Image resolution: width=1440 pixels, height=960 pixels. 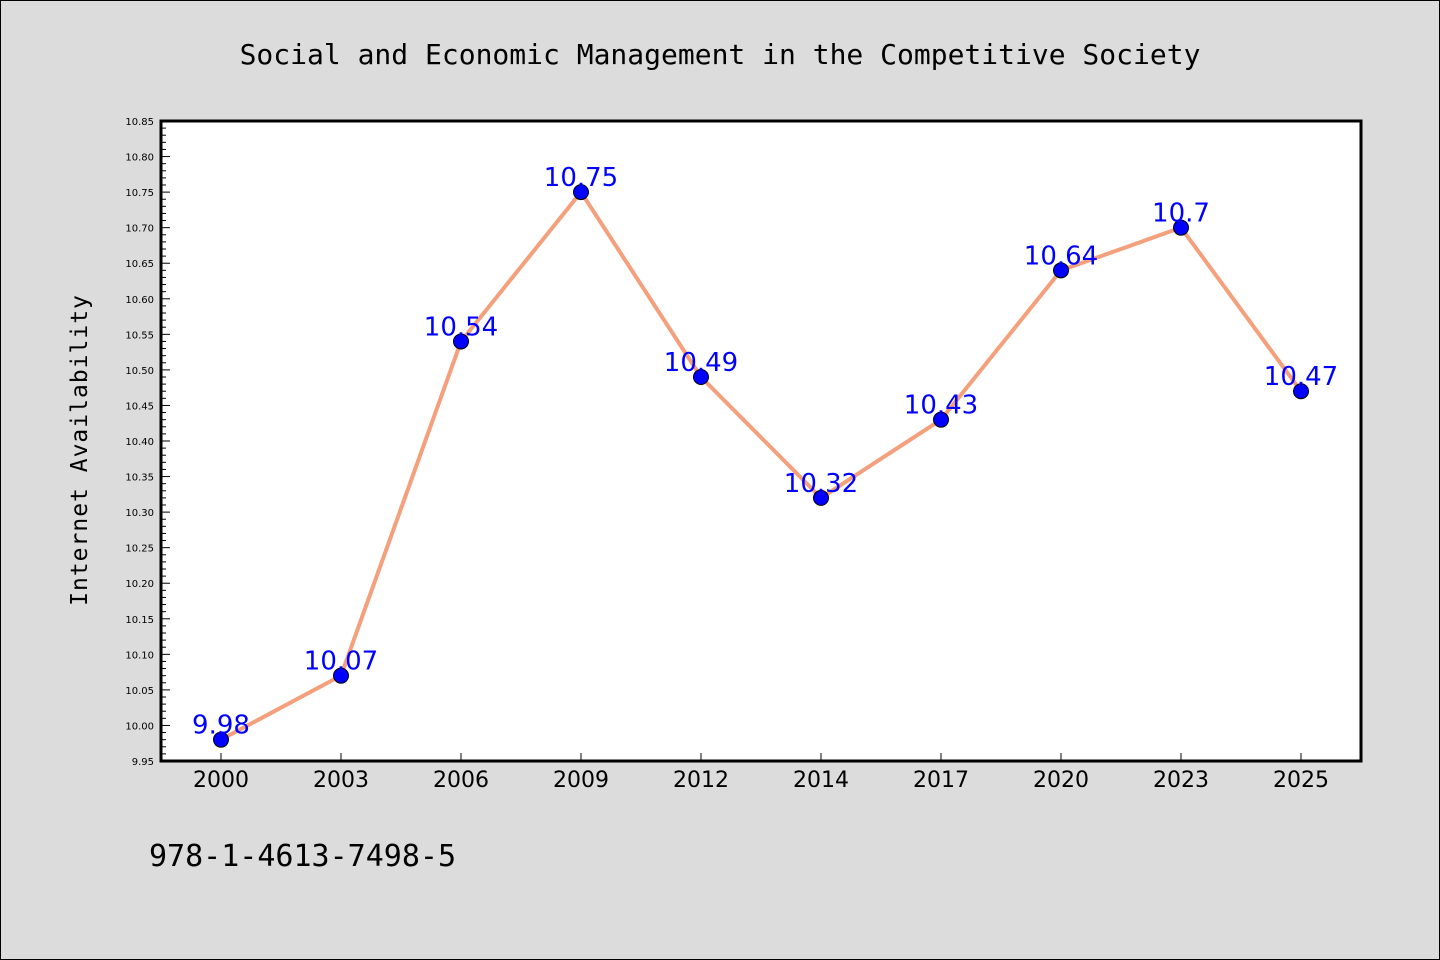 What do you see at coordinates (143, 762) in the screenshot?
I see `y-tick-label: 9.95` at bounding box center [143, 762].